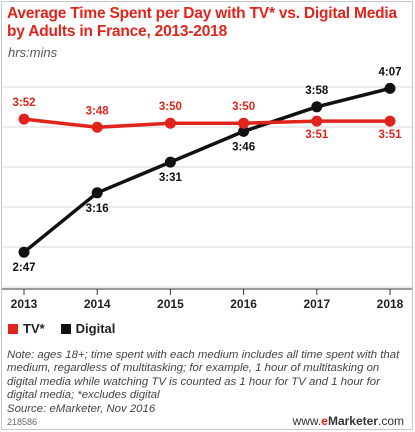 Image resolution: width=415 pixels, height=432 pixels. I want to click on brand-marketer: Marketer, so click(352, 421).